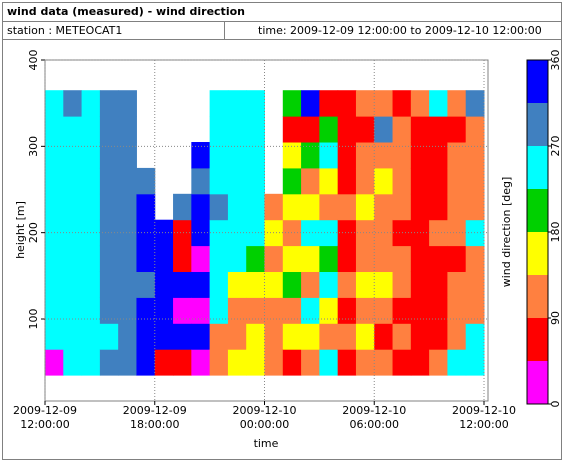 The height and width of the screenshot is (462, 564). Describe the element at coordinates (374, 417) in the screenshot. I see `x-tick-label: 2009-12-10 06:00:00` at that location.